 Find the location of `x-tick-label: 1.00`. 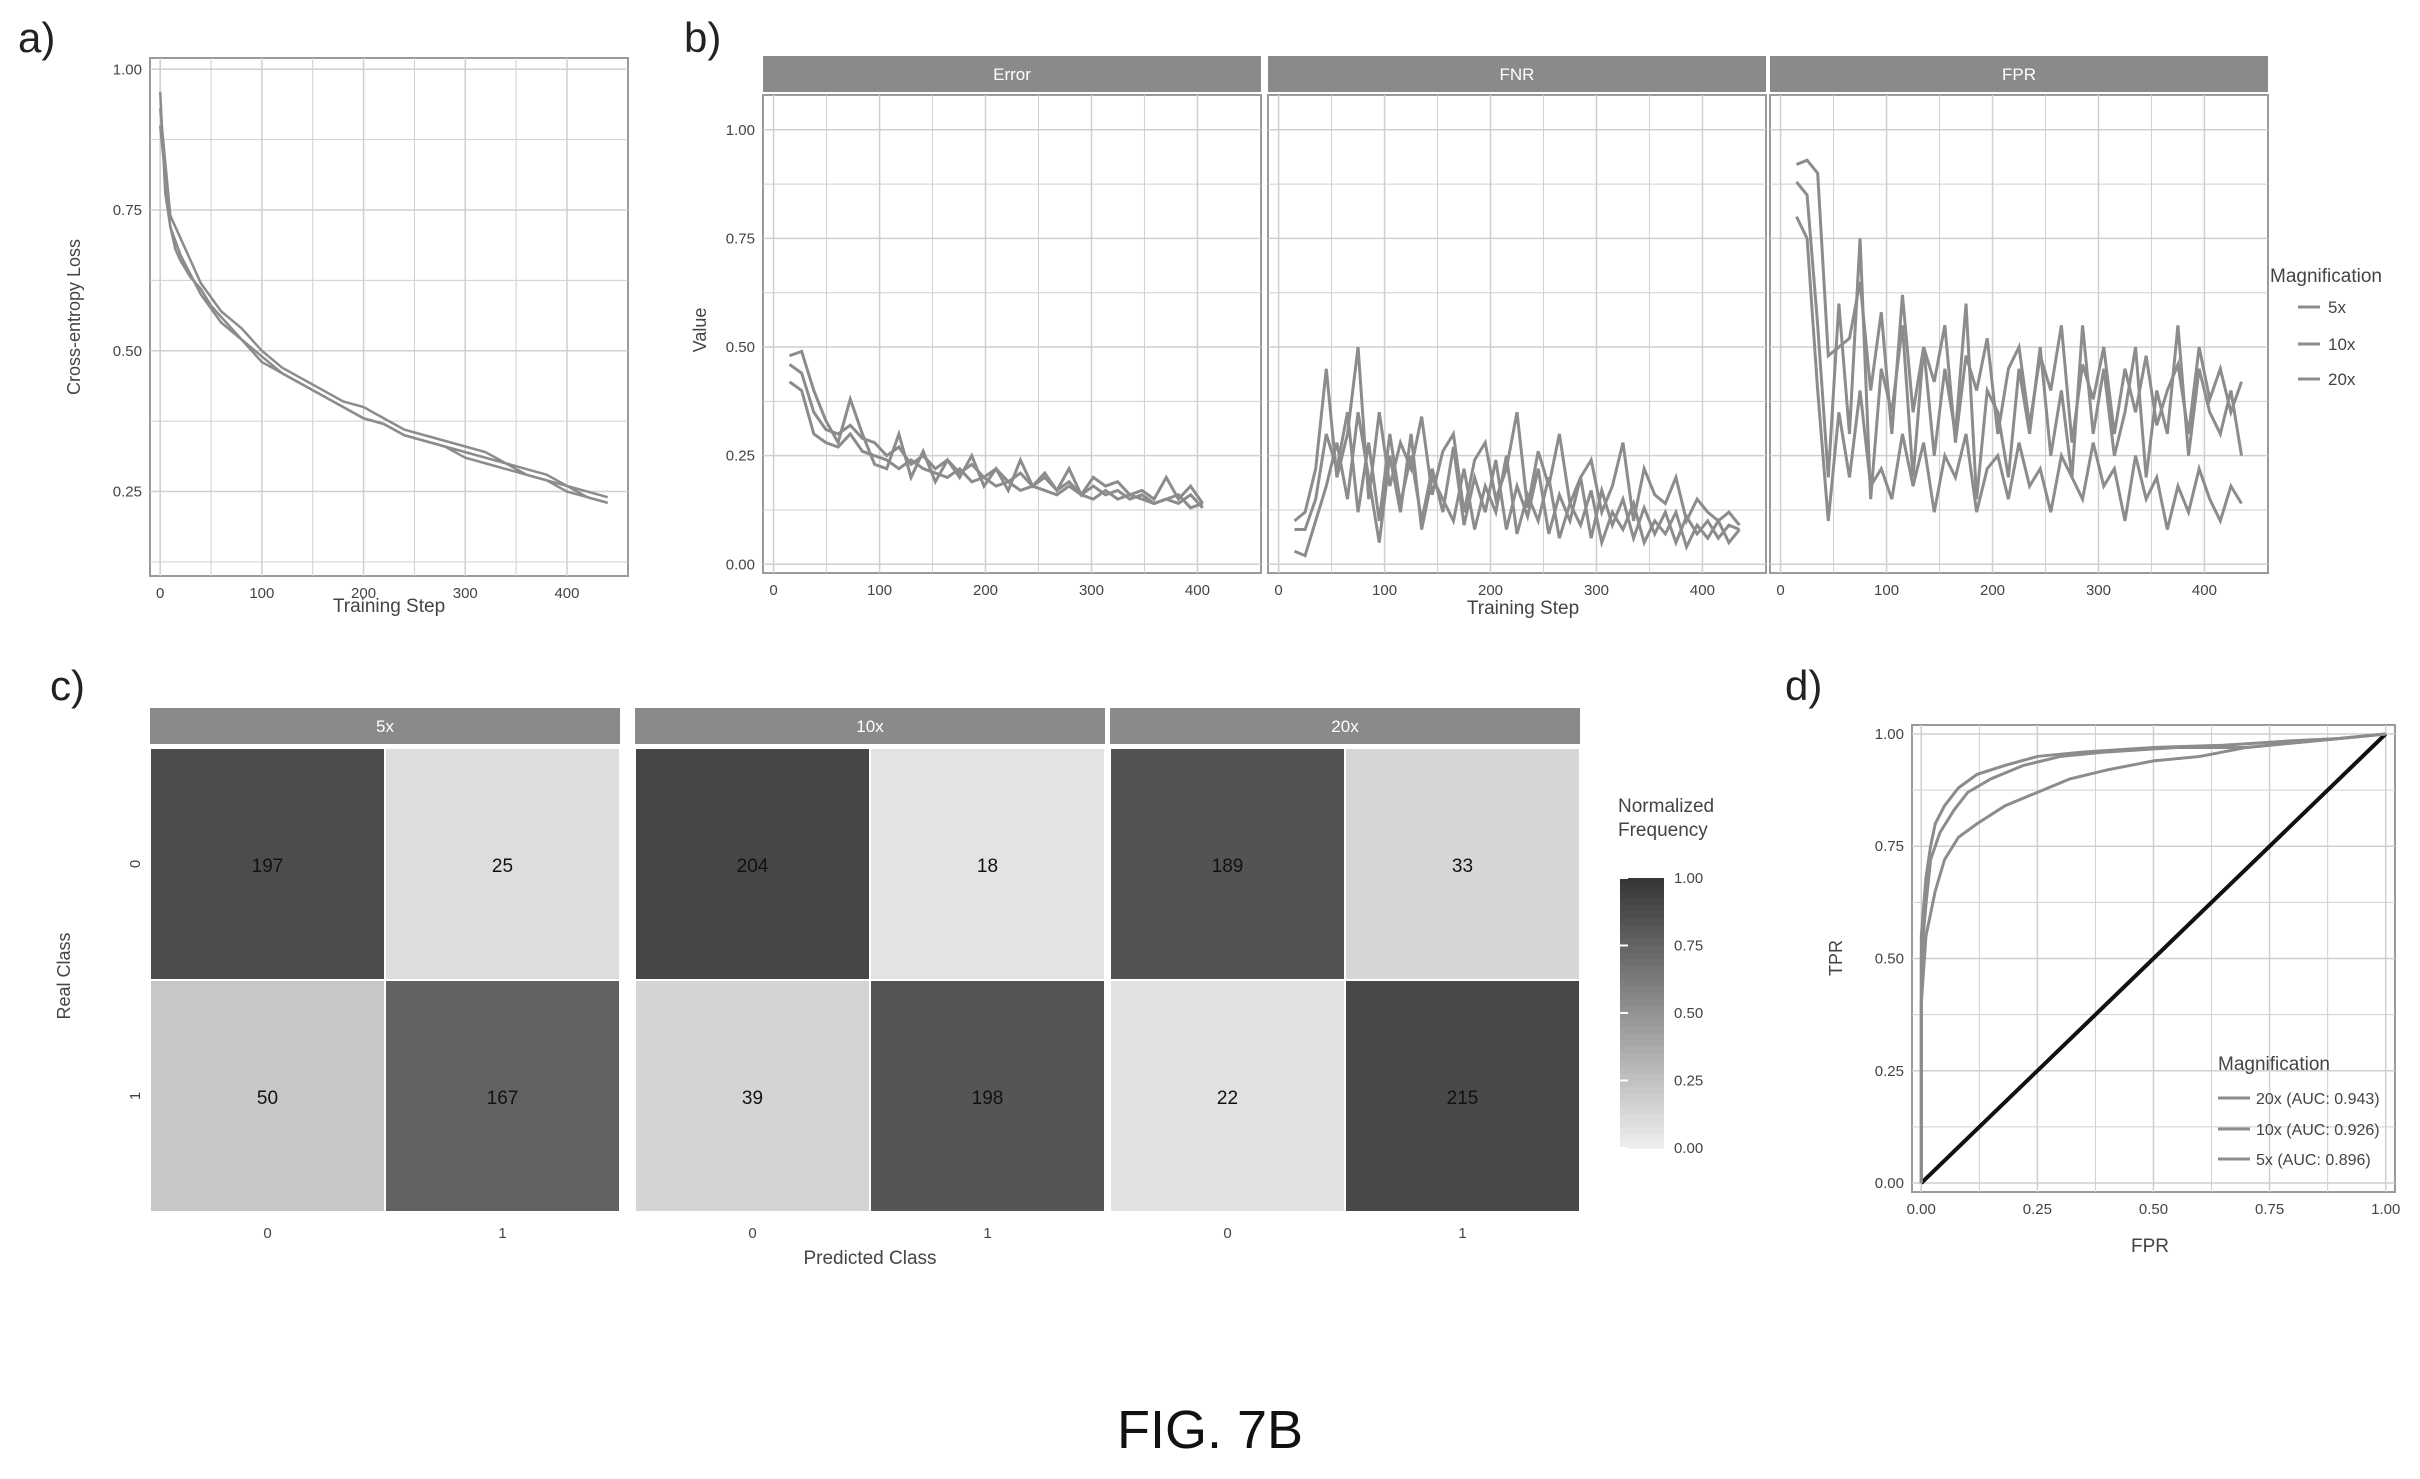

x-tick-label: 1.00 is located at coordinates (2385, 1209).